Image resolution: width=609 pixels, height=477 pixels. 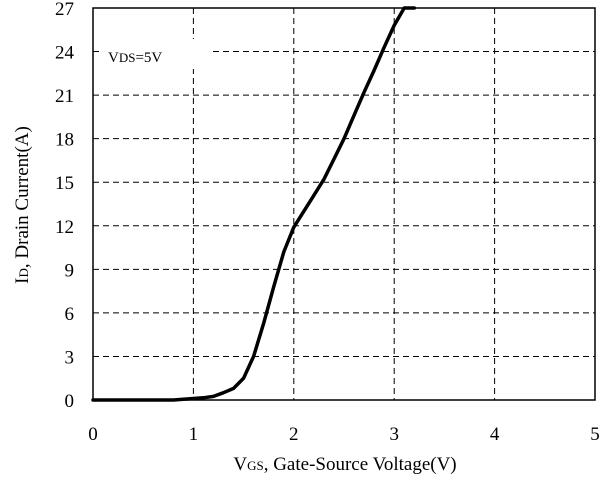 I want to click on annotation: VDS=5V, so click(x=135, y=58).